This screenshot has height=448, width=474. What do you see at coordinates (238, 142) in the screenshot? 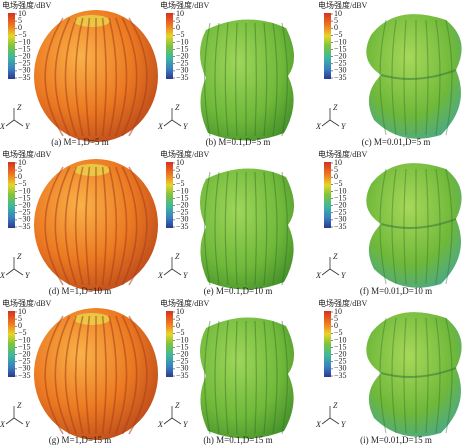
I see `panel-caption: (b) M=0.1,D=5 m` at bounding box center [238, 142].